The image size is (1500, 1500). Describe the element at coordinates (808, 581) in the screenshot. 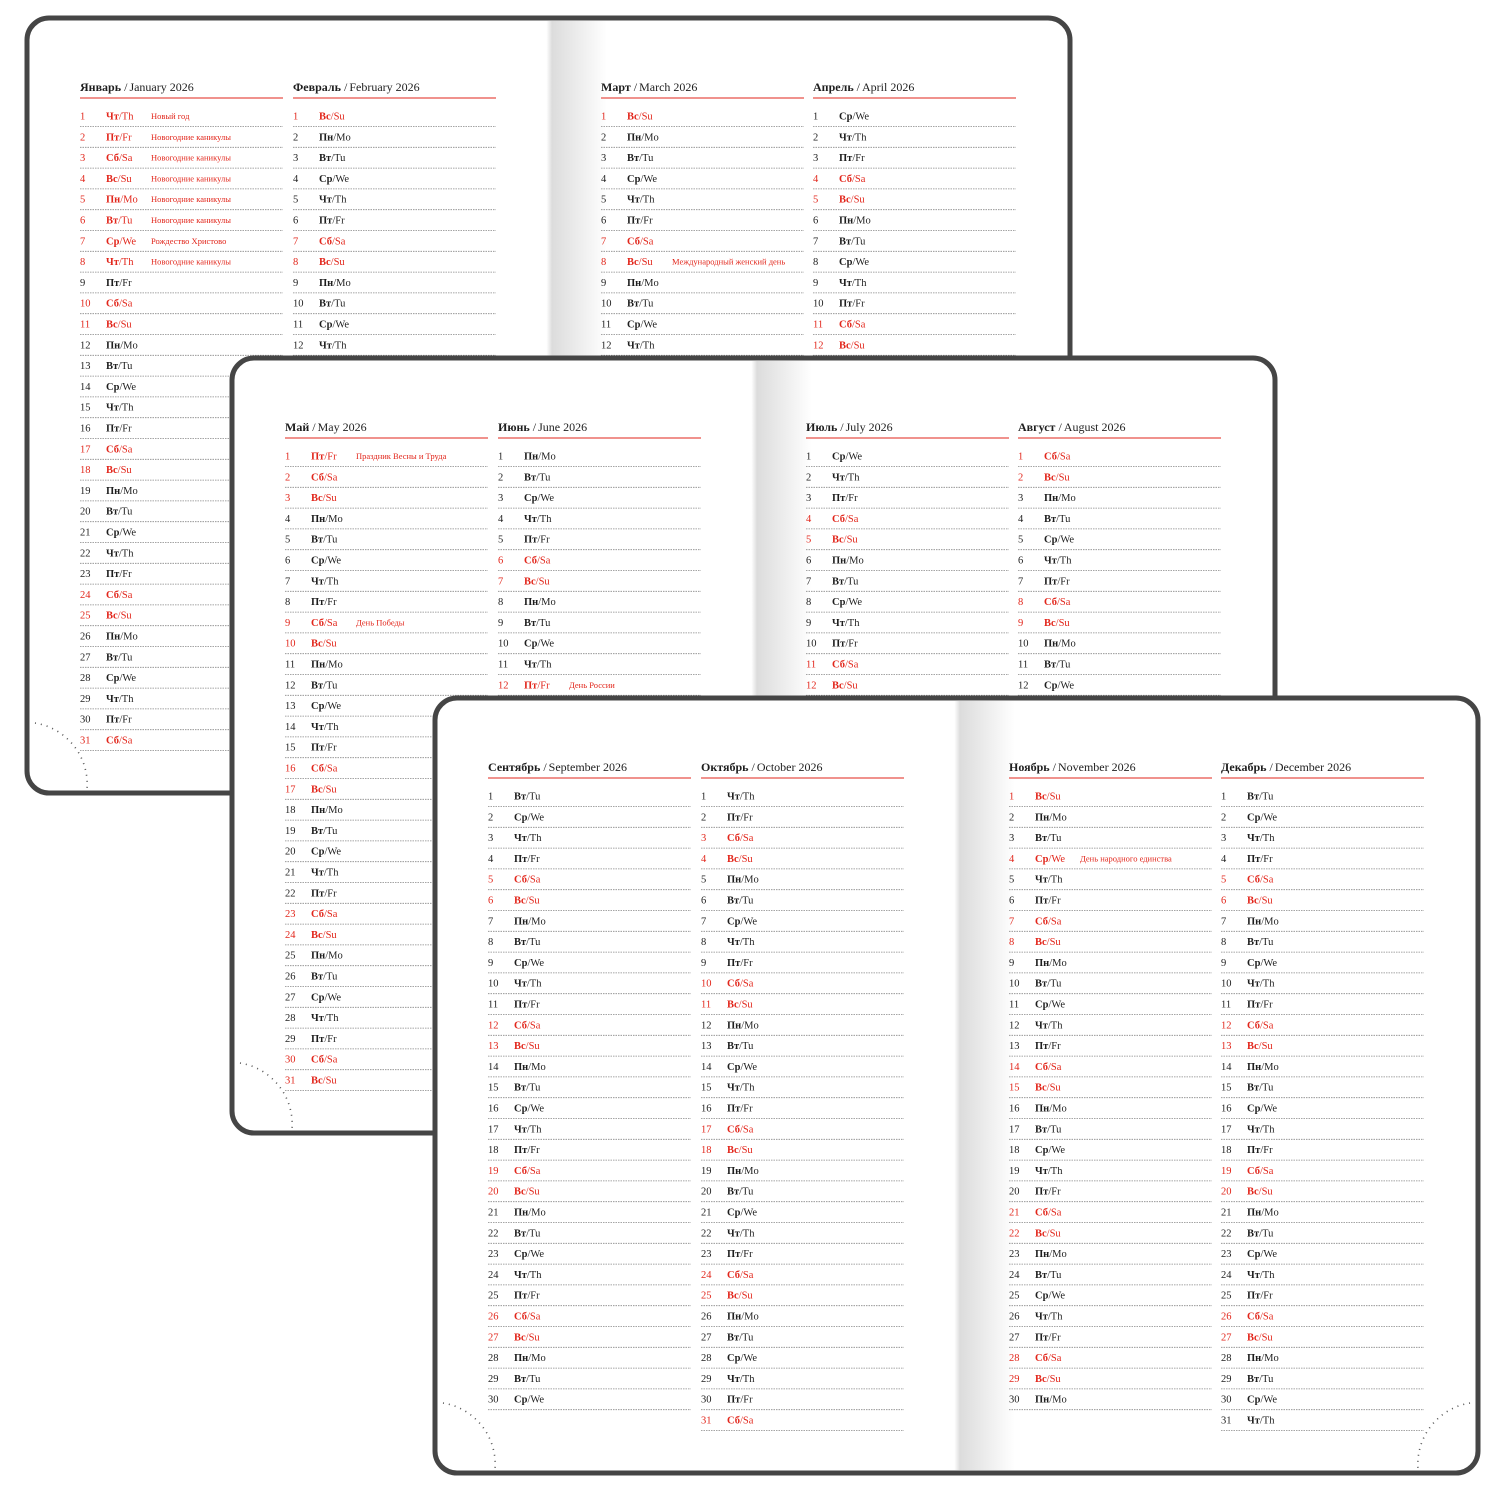

I see `day-number: 7` at that location.